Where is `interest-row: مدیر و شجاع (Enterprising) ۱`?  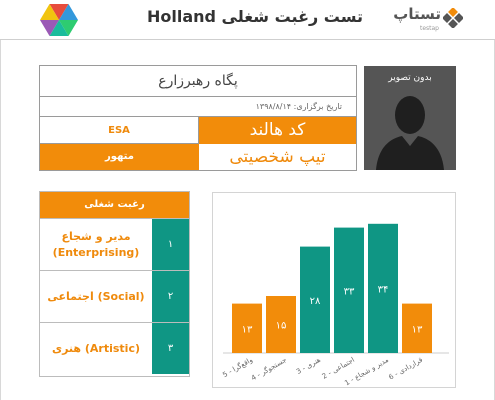
interest-row: مدیر و شجاع (Enterprising) ۱ is located at coordinates (114, 244).